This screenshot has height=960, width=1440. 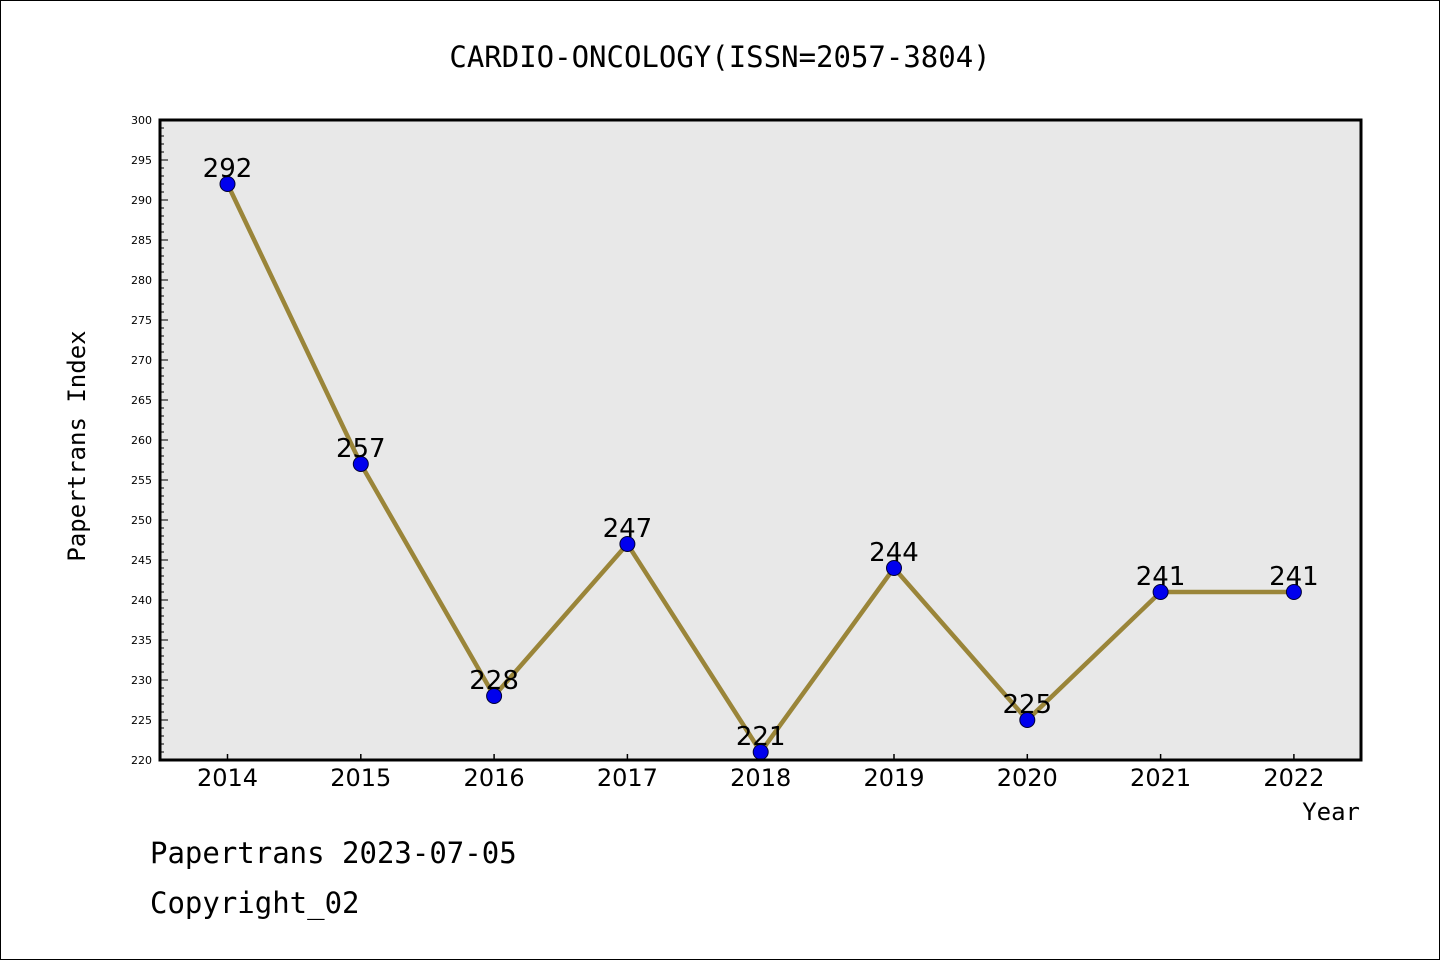 What do you see at coordinates (760, 778) in the screenshot?
I see `x-tick-label: 2018` at bounding box center [760, 778].